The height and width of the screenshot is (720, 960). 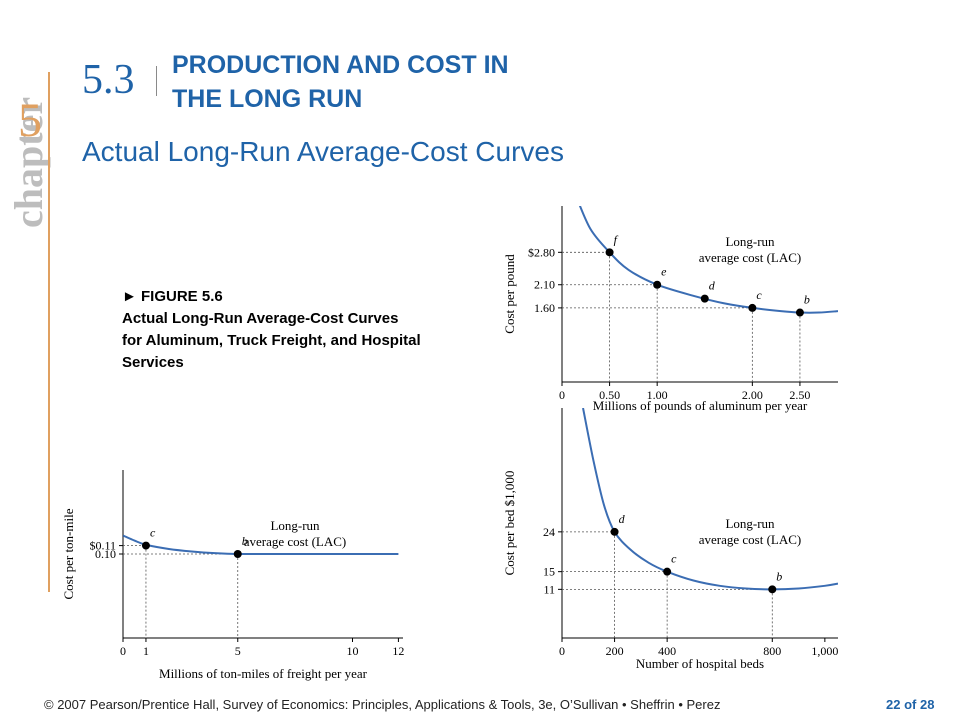 I want to click on chapter-number: 5, so click(x=30, y=120).